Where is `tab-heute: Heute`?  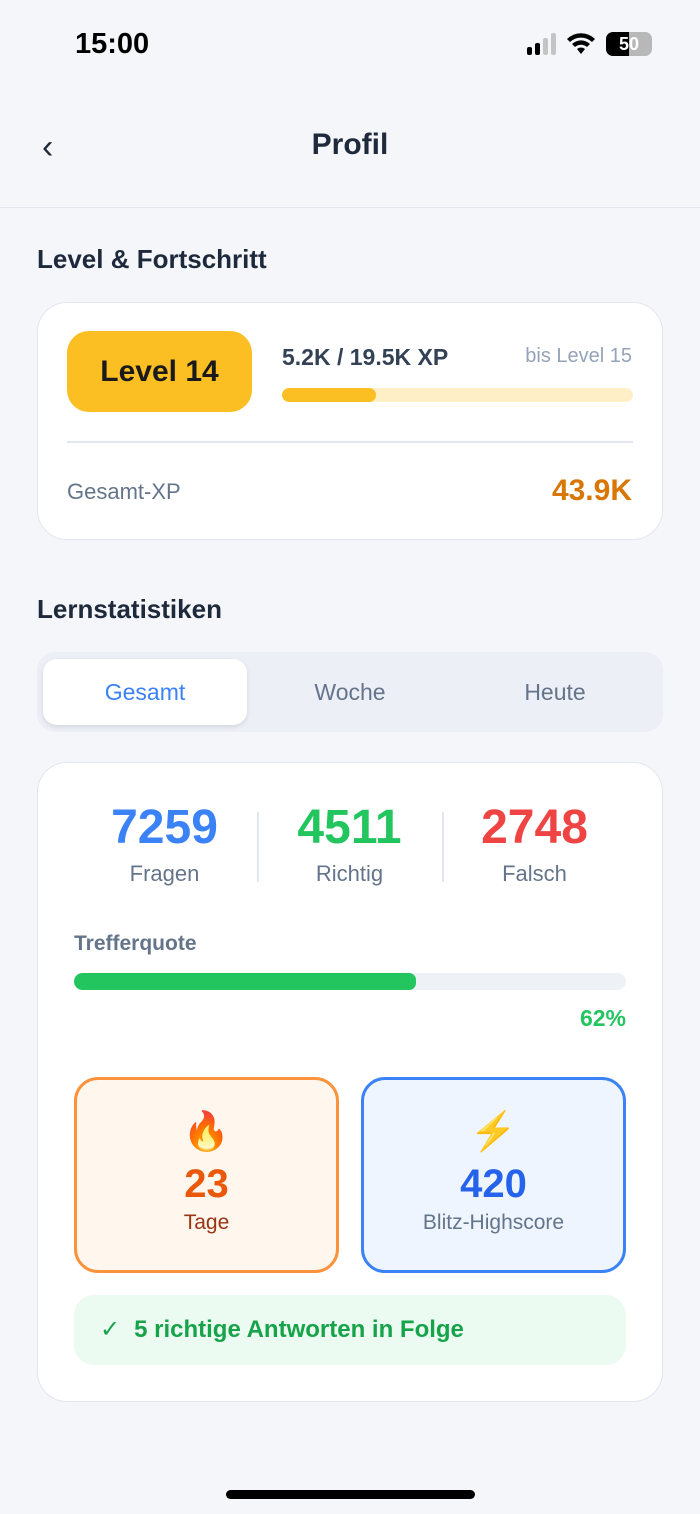
tab-heute: Heute is located at coordinates (555, 692).